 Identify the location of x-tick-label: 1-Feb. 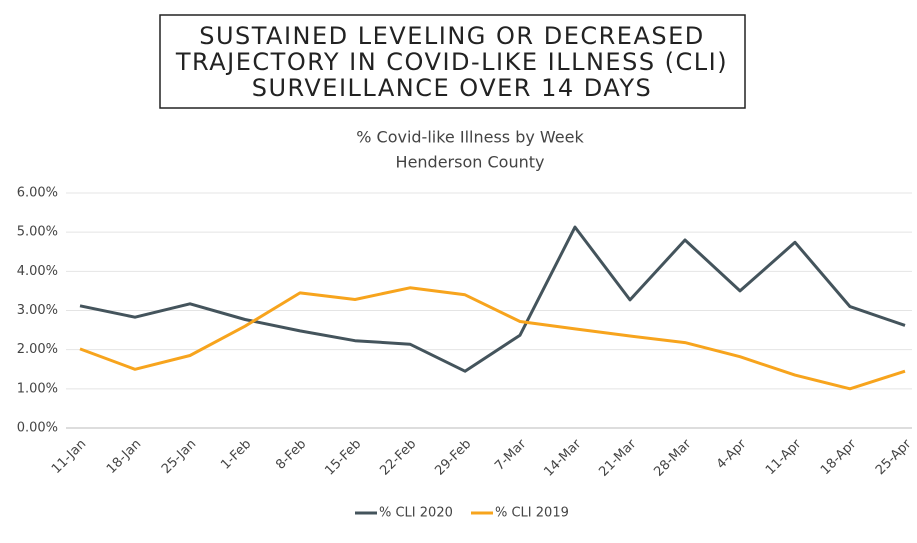
(236, 455).